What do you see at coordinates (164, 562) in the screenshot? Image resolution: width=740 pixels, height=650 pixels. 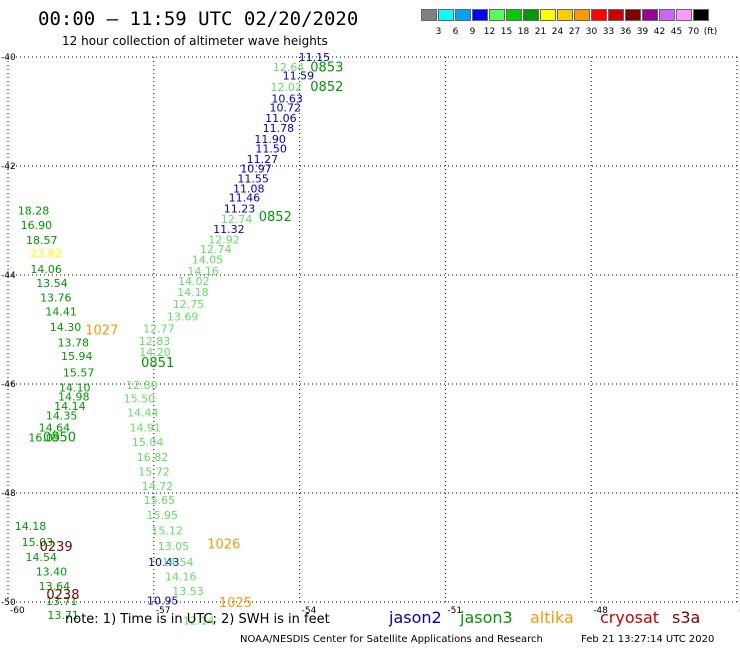 I see `data-label-jason2: 10.43` at bounding box center [164, 562].